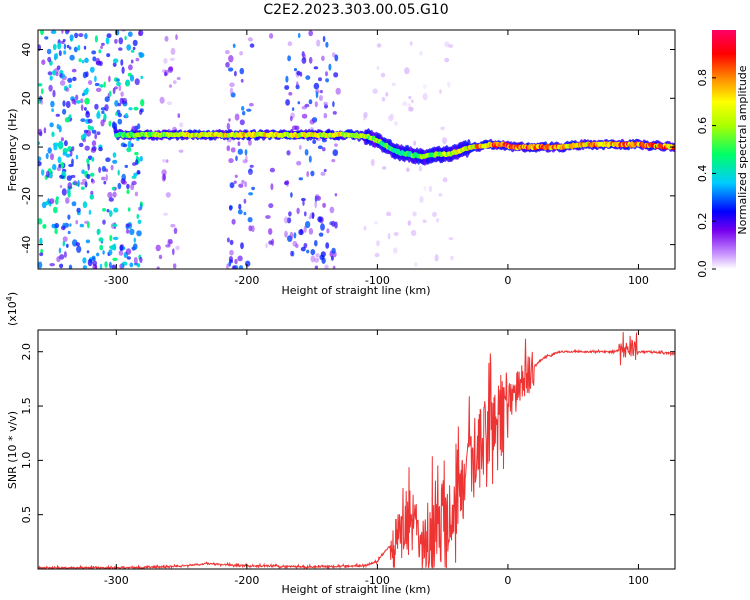 The image size is (750, 600). Describe the element at coordinates (355, 10) in the screenshot. I see `figure-title: C2E2.2023.303.00.05.G10` at that location.